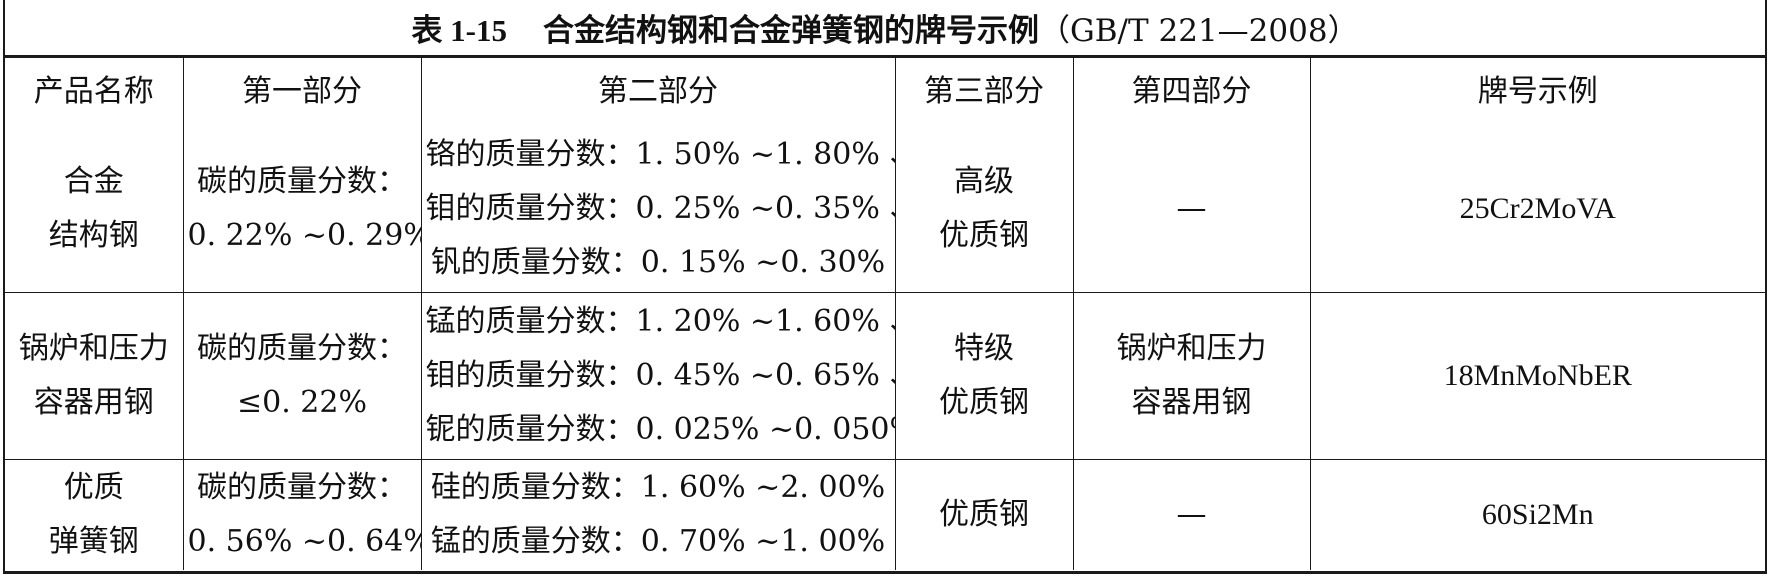 The height and width of the screenshot is (578, 1772). Describe the element at coordinates (302, 209) in the screenshot. I see `cell-part-one: 碳的质量分数： 0. 22% ~0. 29%` at that location.